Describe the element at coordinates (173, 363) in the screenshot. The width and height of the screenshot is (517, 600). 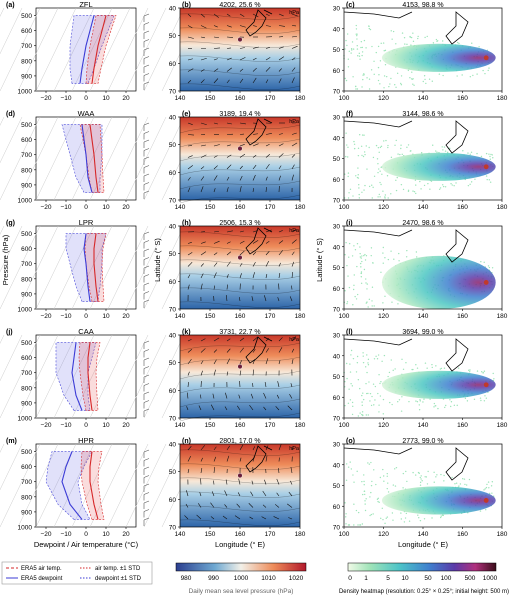
I see `y-tick-label: 50` at that location.